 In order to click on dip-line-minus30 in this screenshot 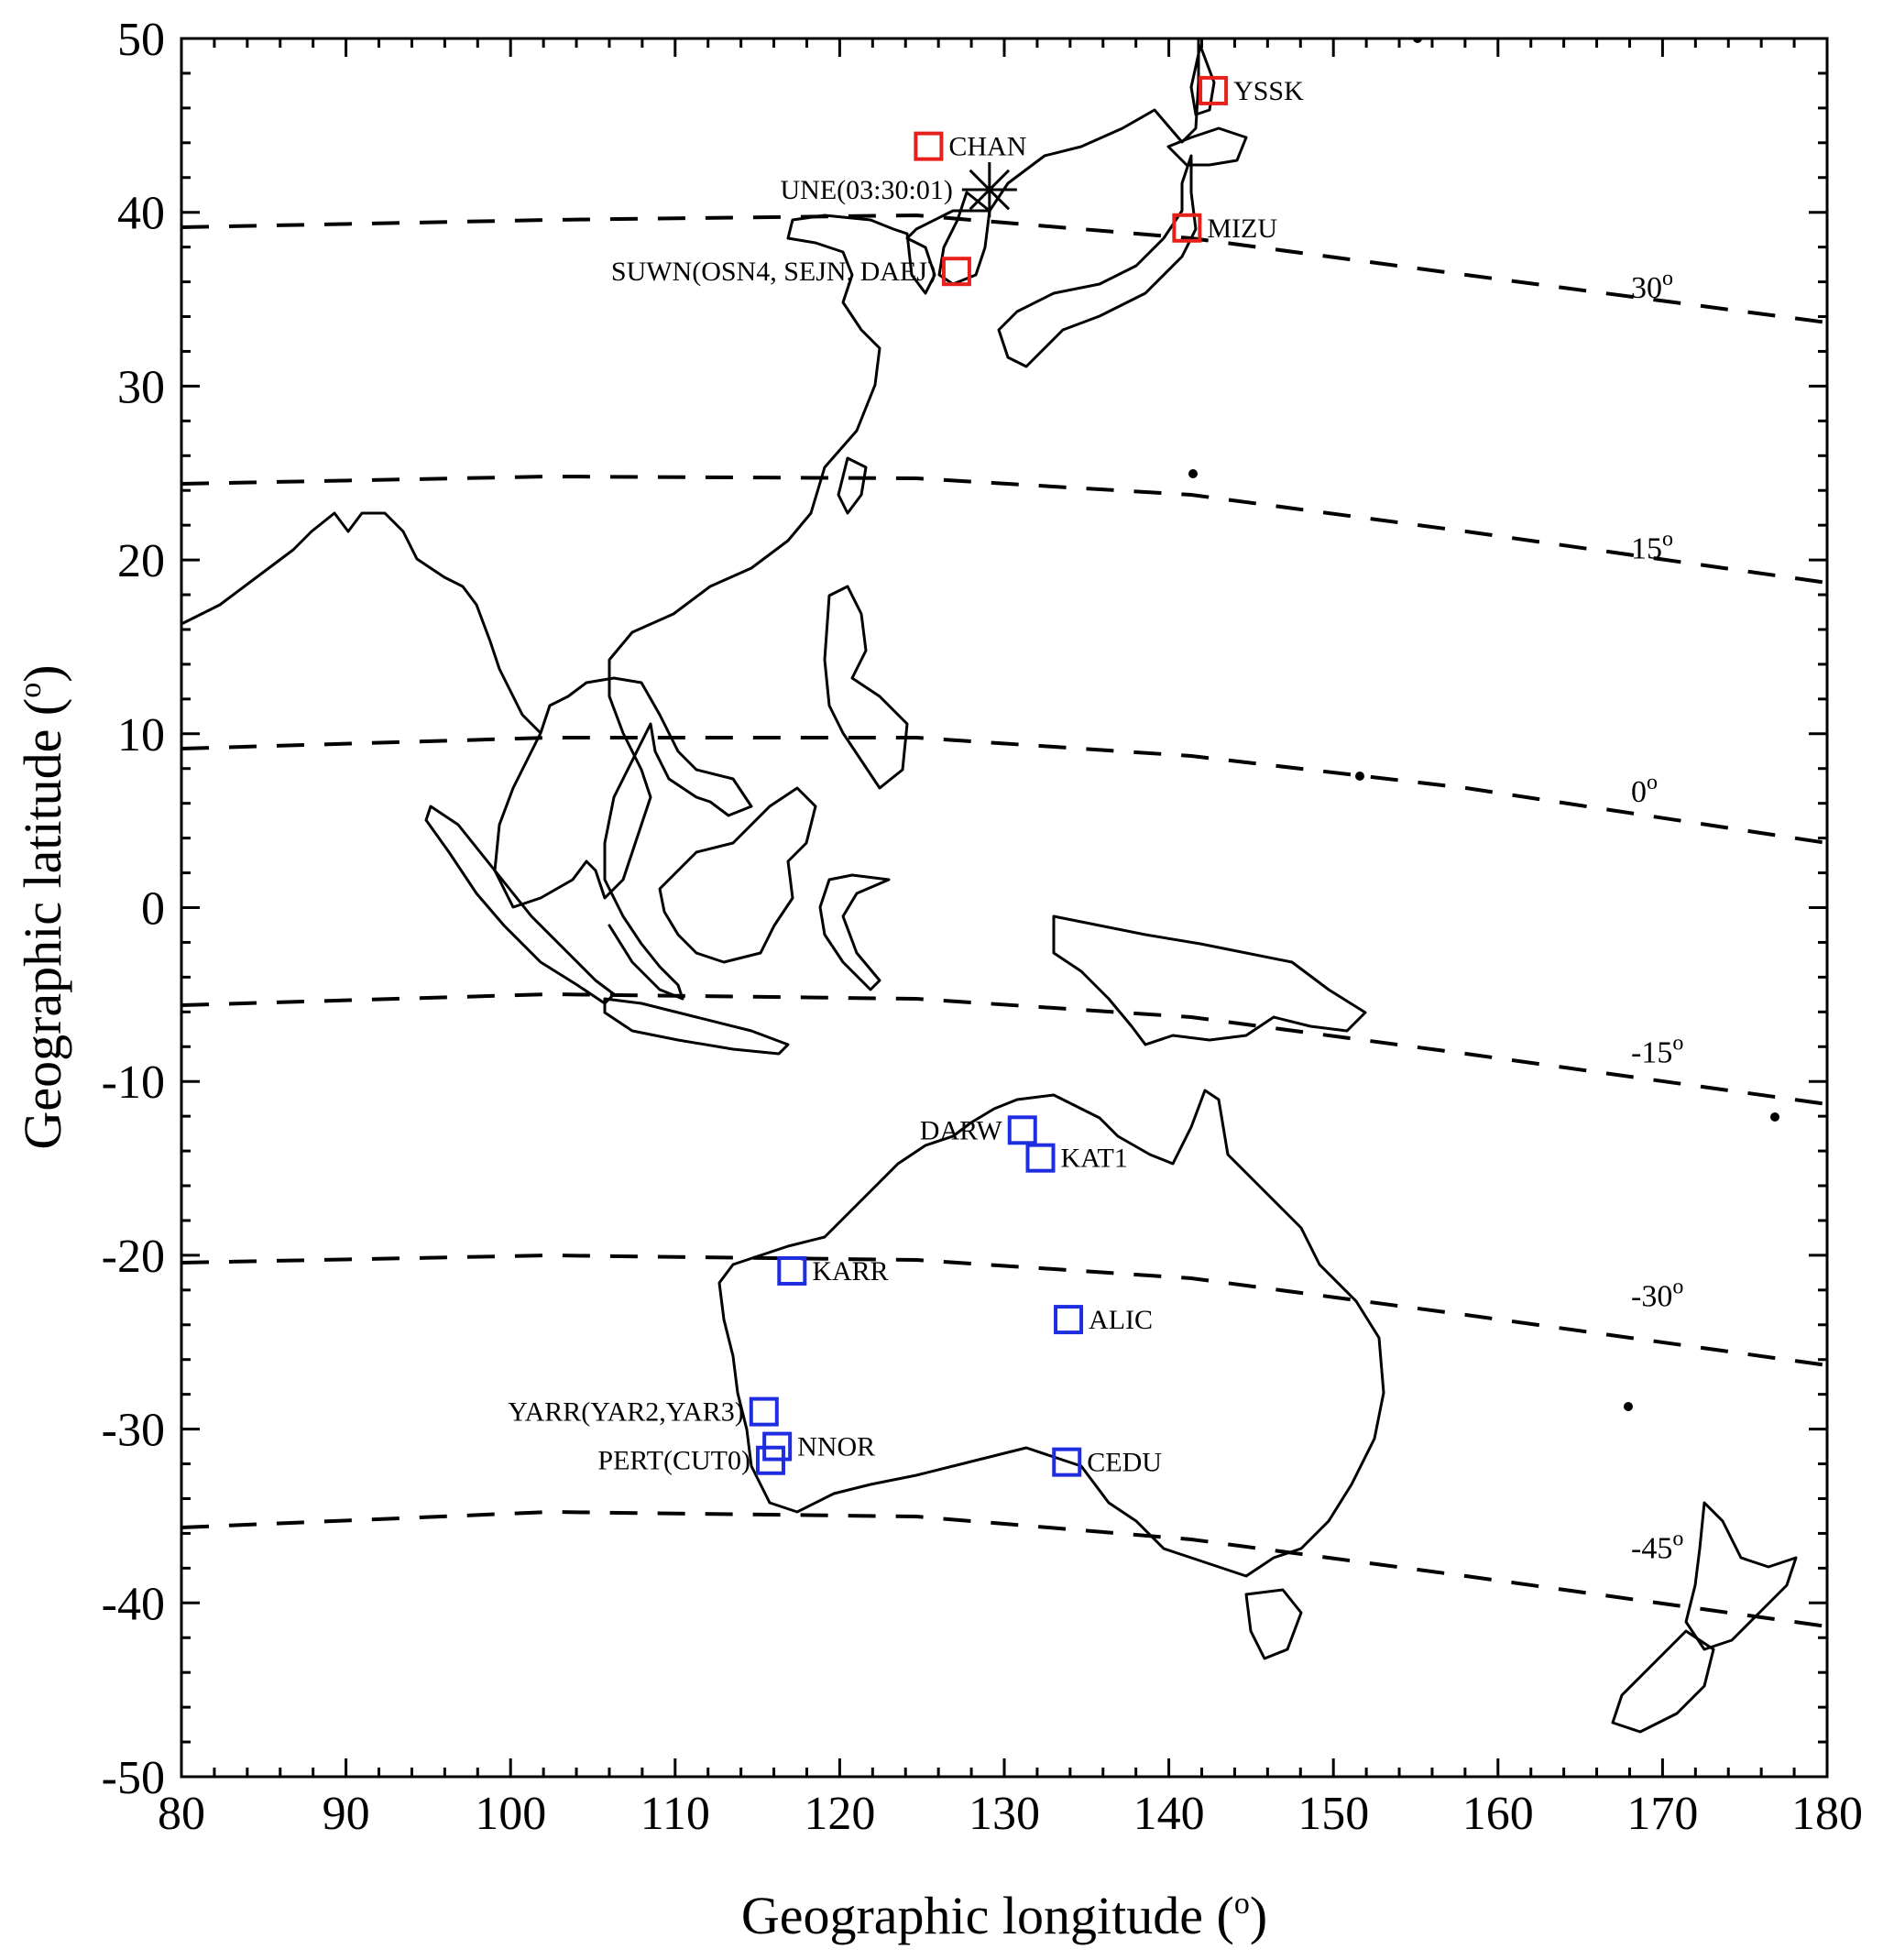, I will do `click(1004, 1310)`.